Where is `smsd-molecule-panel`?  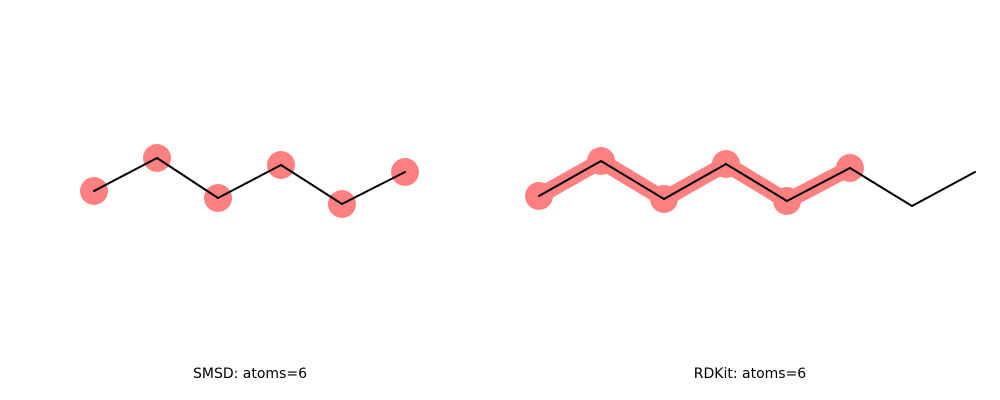 smsd-molecule-panel is located at coordinates (249, 181).